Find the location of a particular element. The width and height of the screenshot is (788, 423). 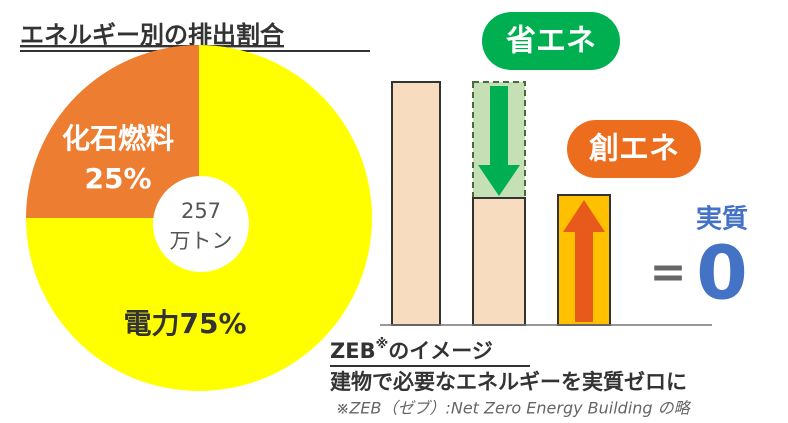

save-badge is located at coordinates (551, 41).